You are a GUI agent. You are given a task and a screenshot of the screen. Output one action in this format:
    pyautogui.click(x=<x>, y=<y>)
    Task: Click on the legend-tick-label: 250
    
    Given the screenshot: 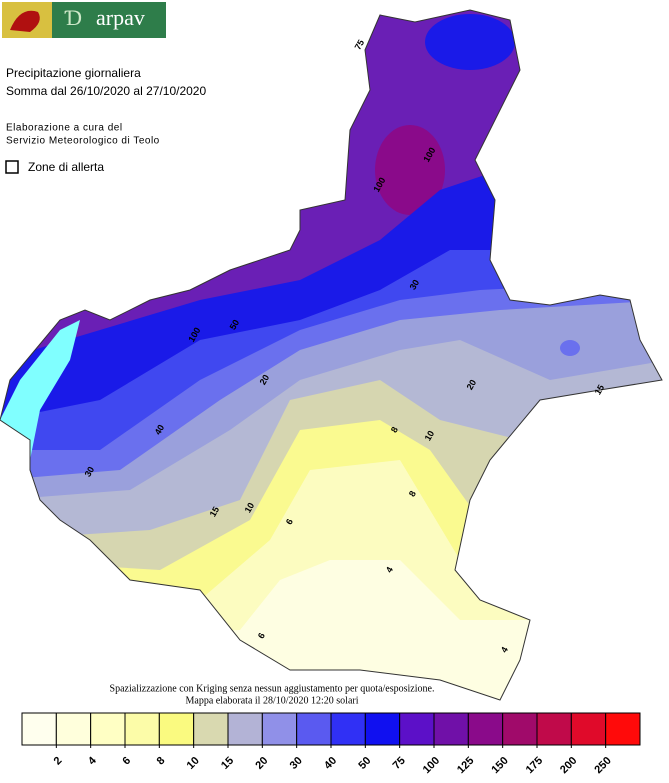 What is the action you would take?
    pyautogui.click(x=602, y=765)
    